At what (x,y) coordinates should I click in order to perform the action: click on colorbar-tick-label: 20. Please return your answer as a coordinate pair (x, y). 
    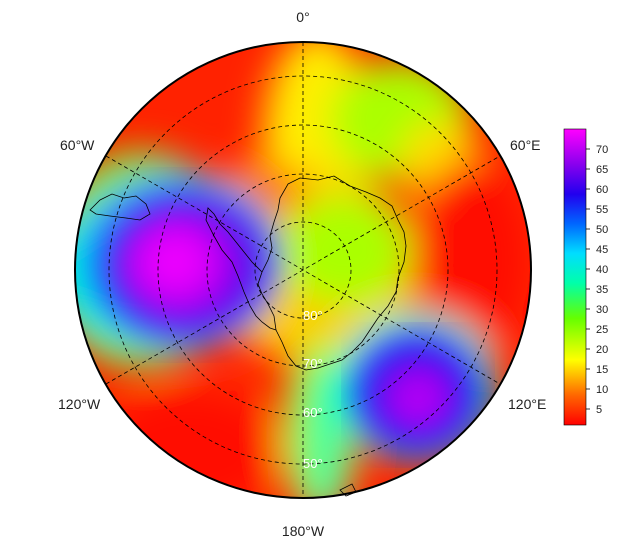
    Looking at the image, I should click on (602, 350).